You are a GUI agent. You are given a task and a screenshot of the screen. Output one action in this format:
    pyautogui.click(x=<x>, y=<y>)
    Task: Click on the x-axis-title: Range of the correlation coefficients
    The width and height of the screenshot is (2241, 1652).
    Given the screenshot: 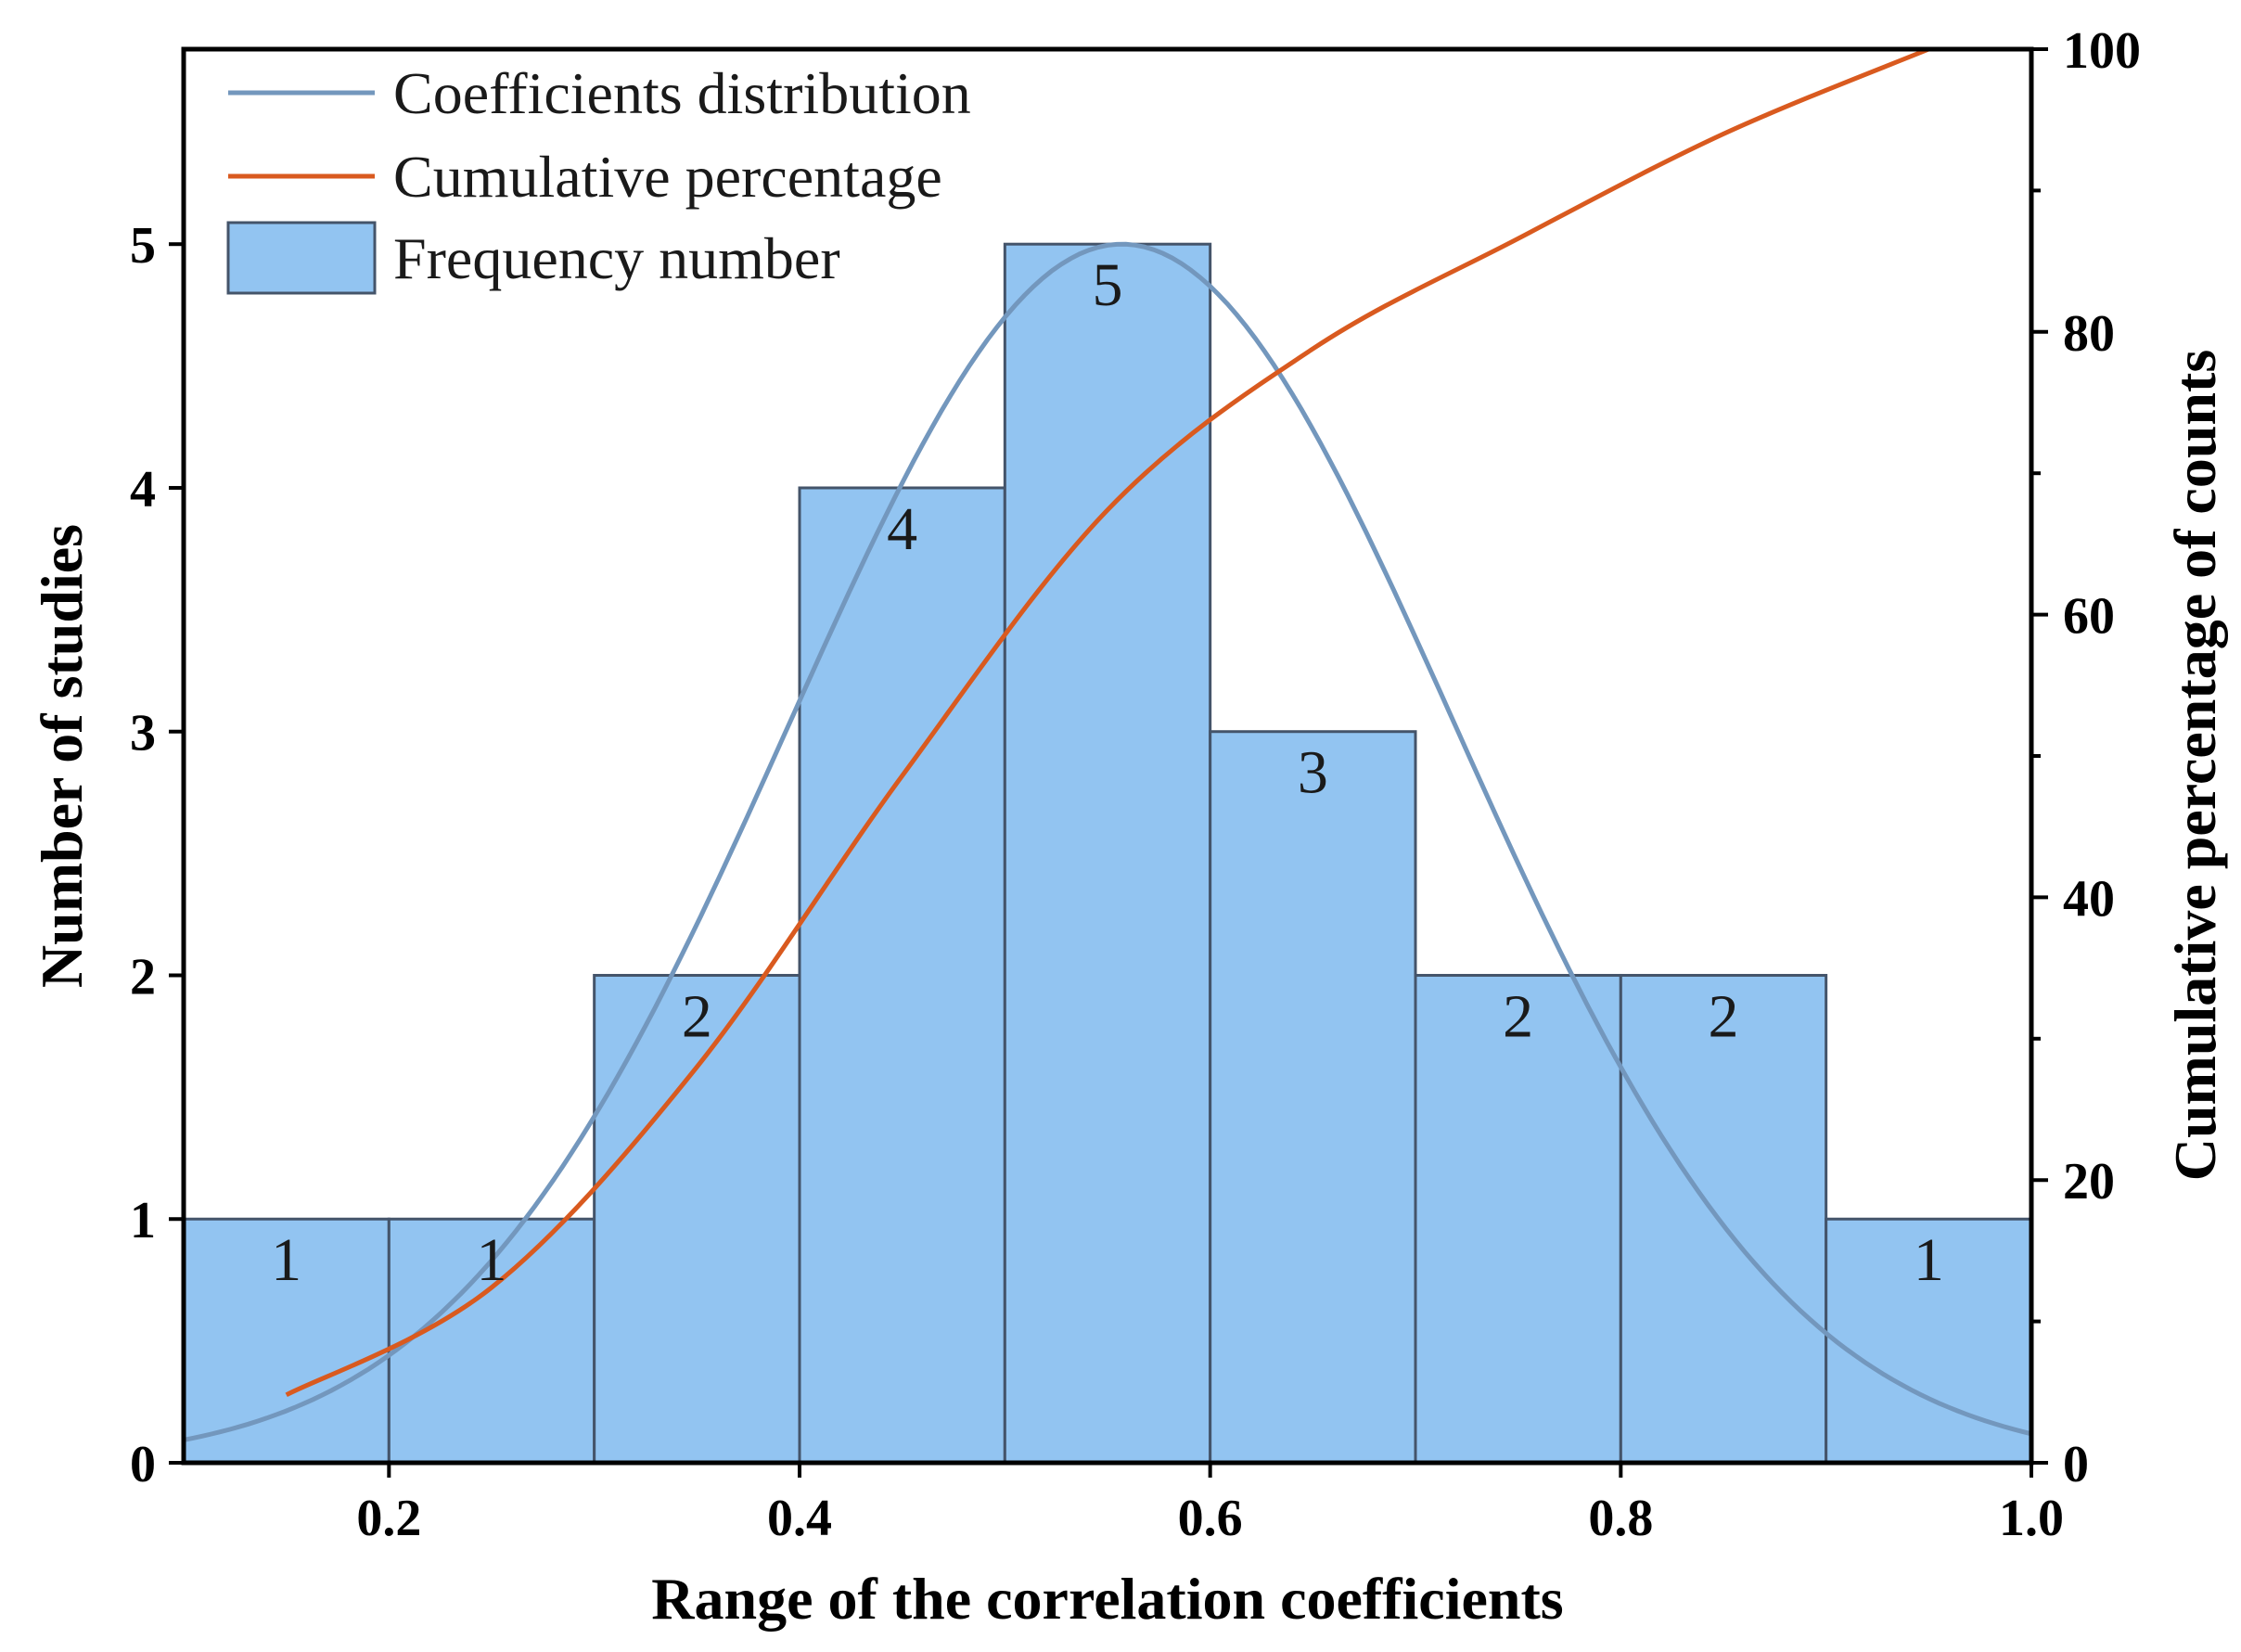 What is the action you would take?
    pyautogui.click(x=1107, y=1599)
    